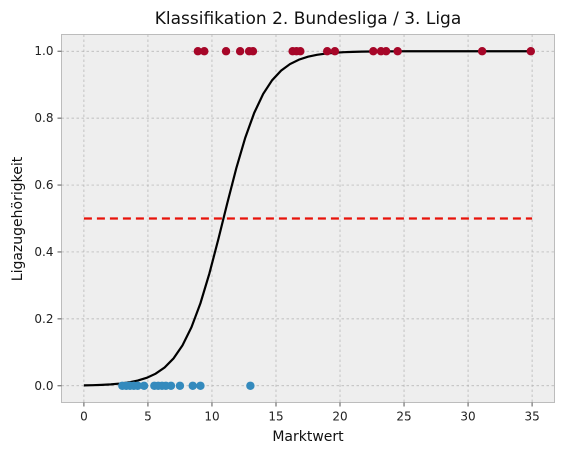 The width and height of the screenshot is (563, 452). Describe the element at coordinates (211, 417) in the screenshot. I see `x-tick-label: 10` at that location.